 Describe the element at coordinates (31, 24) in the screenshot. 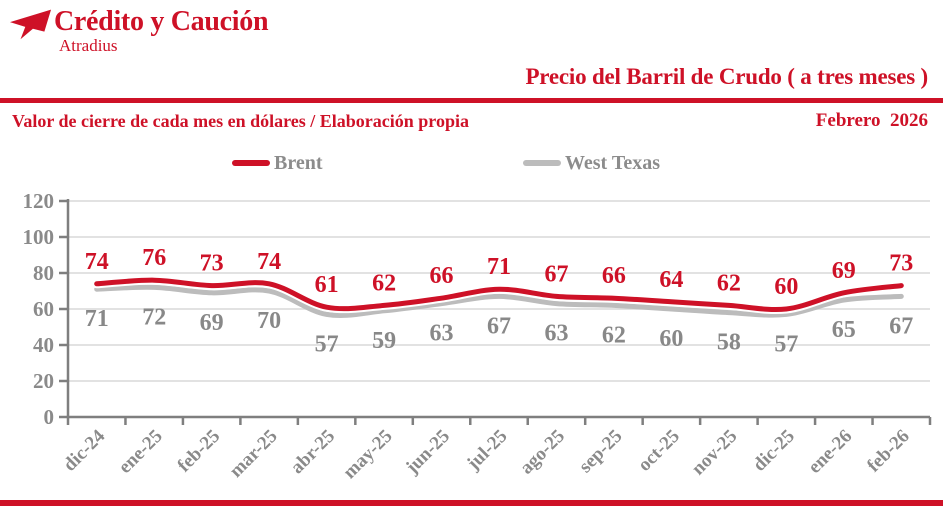

I see `brand-logo-icon` at that location.